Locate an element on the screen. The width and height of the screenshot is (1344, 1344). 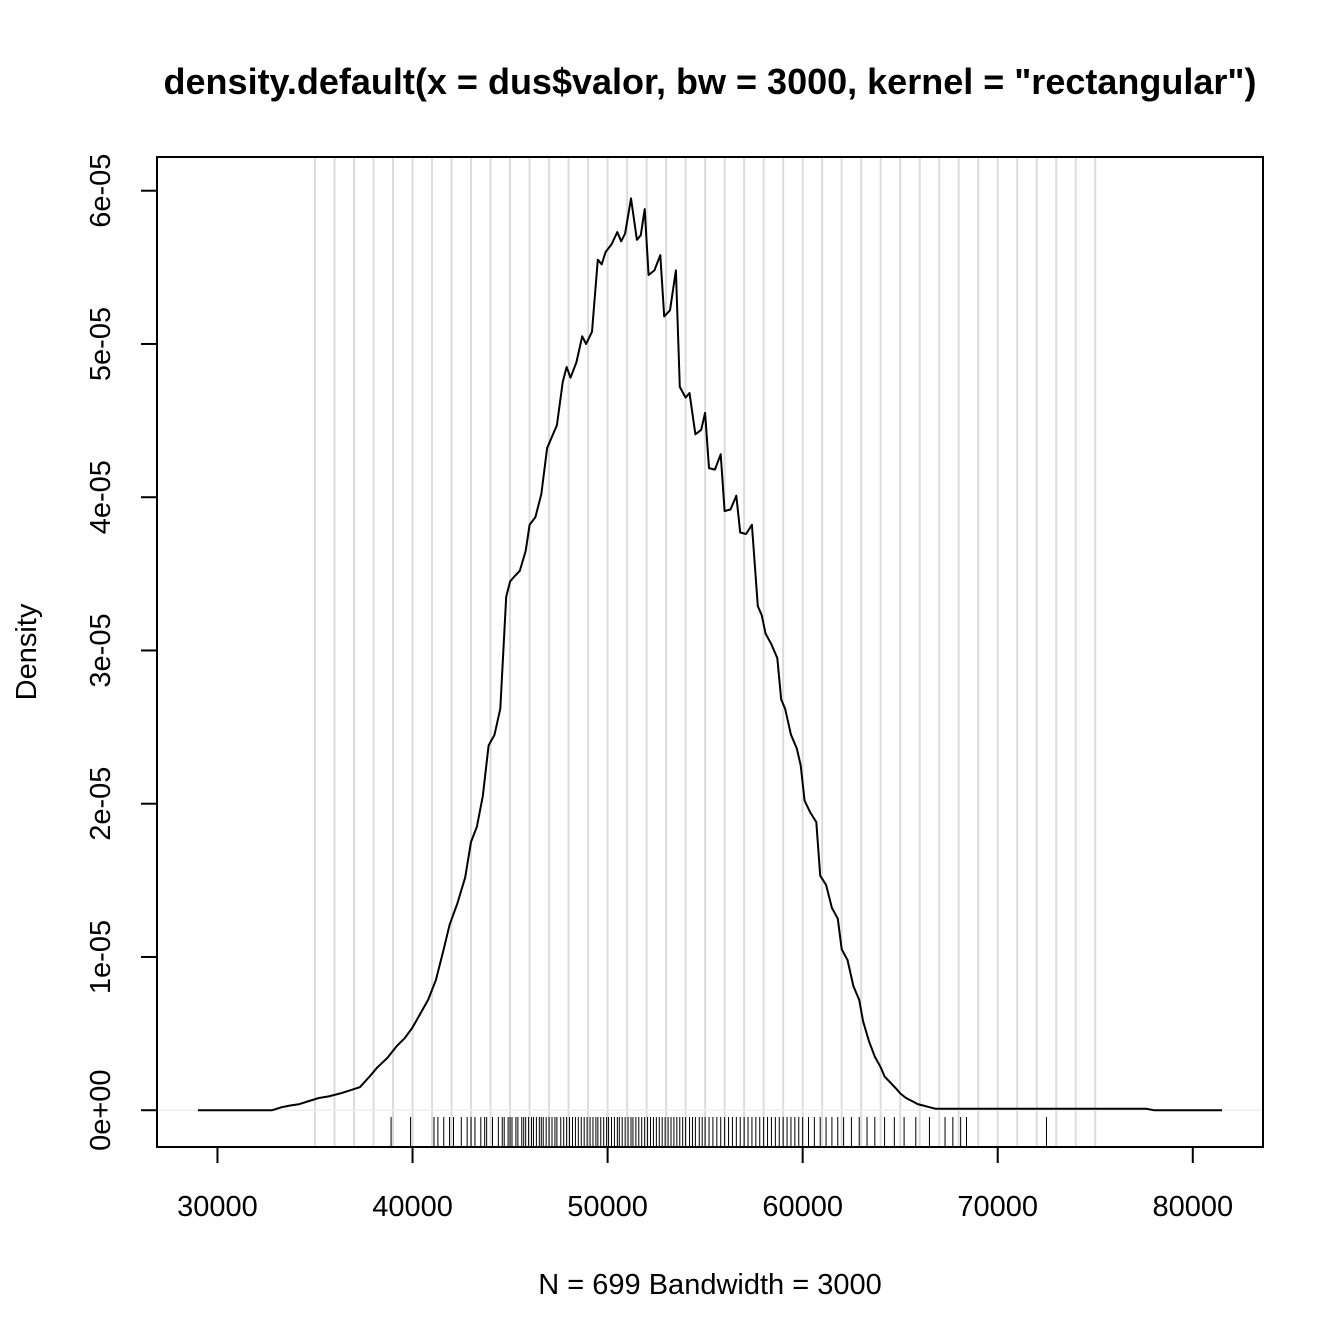
y-tick-label: 6e-05 is located at coordinates (101, 191).